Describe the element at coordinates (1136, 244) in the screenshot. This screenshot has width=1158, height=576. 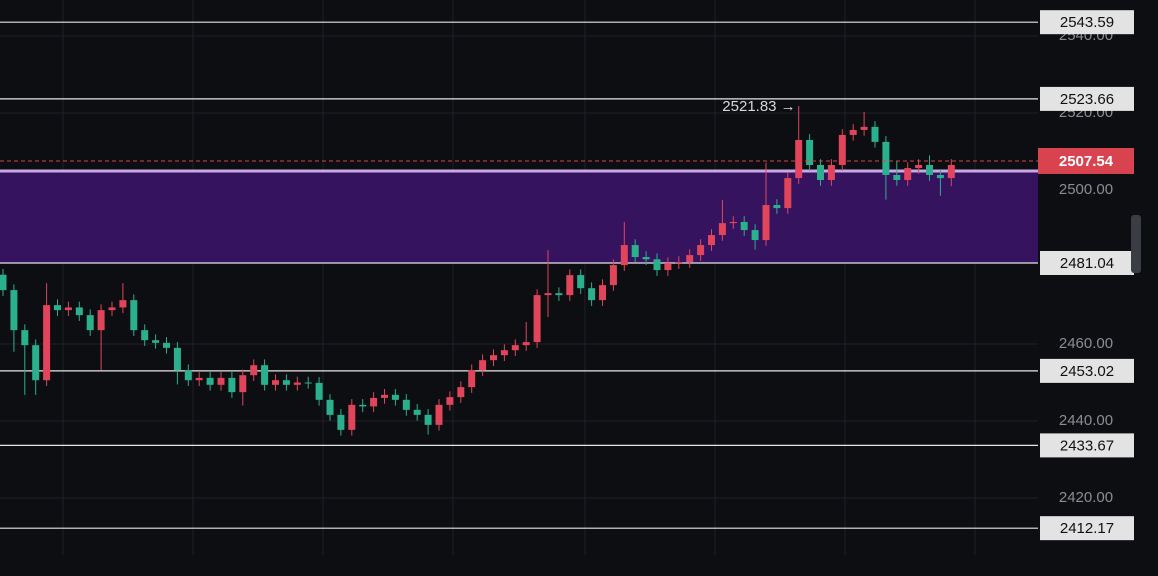
I see `scroll-handle` at that location.